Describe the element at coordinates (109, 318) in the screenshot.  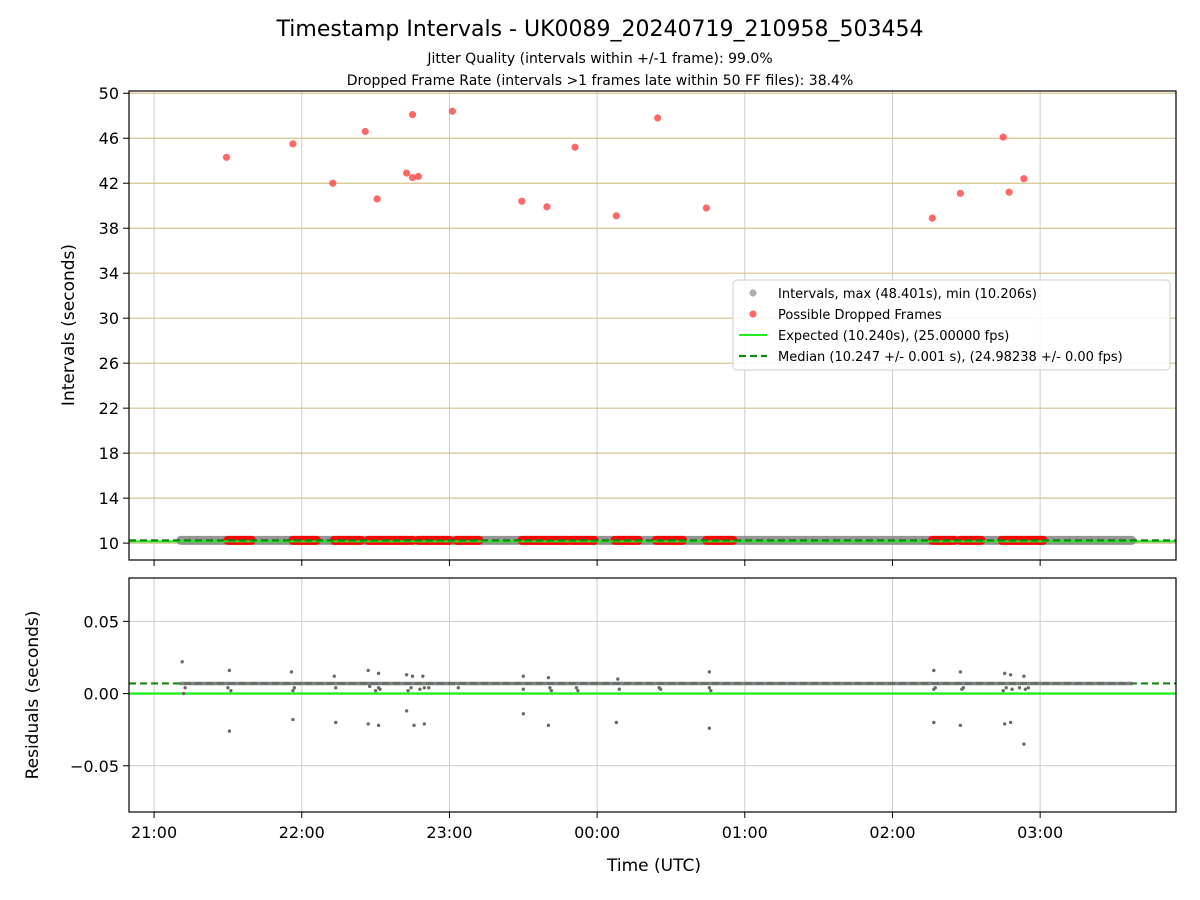
I see `top-ytick-label-5: 30` at that location.